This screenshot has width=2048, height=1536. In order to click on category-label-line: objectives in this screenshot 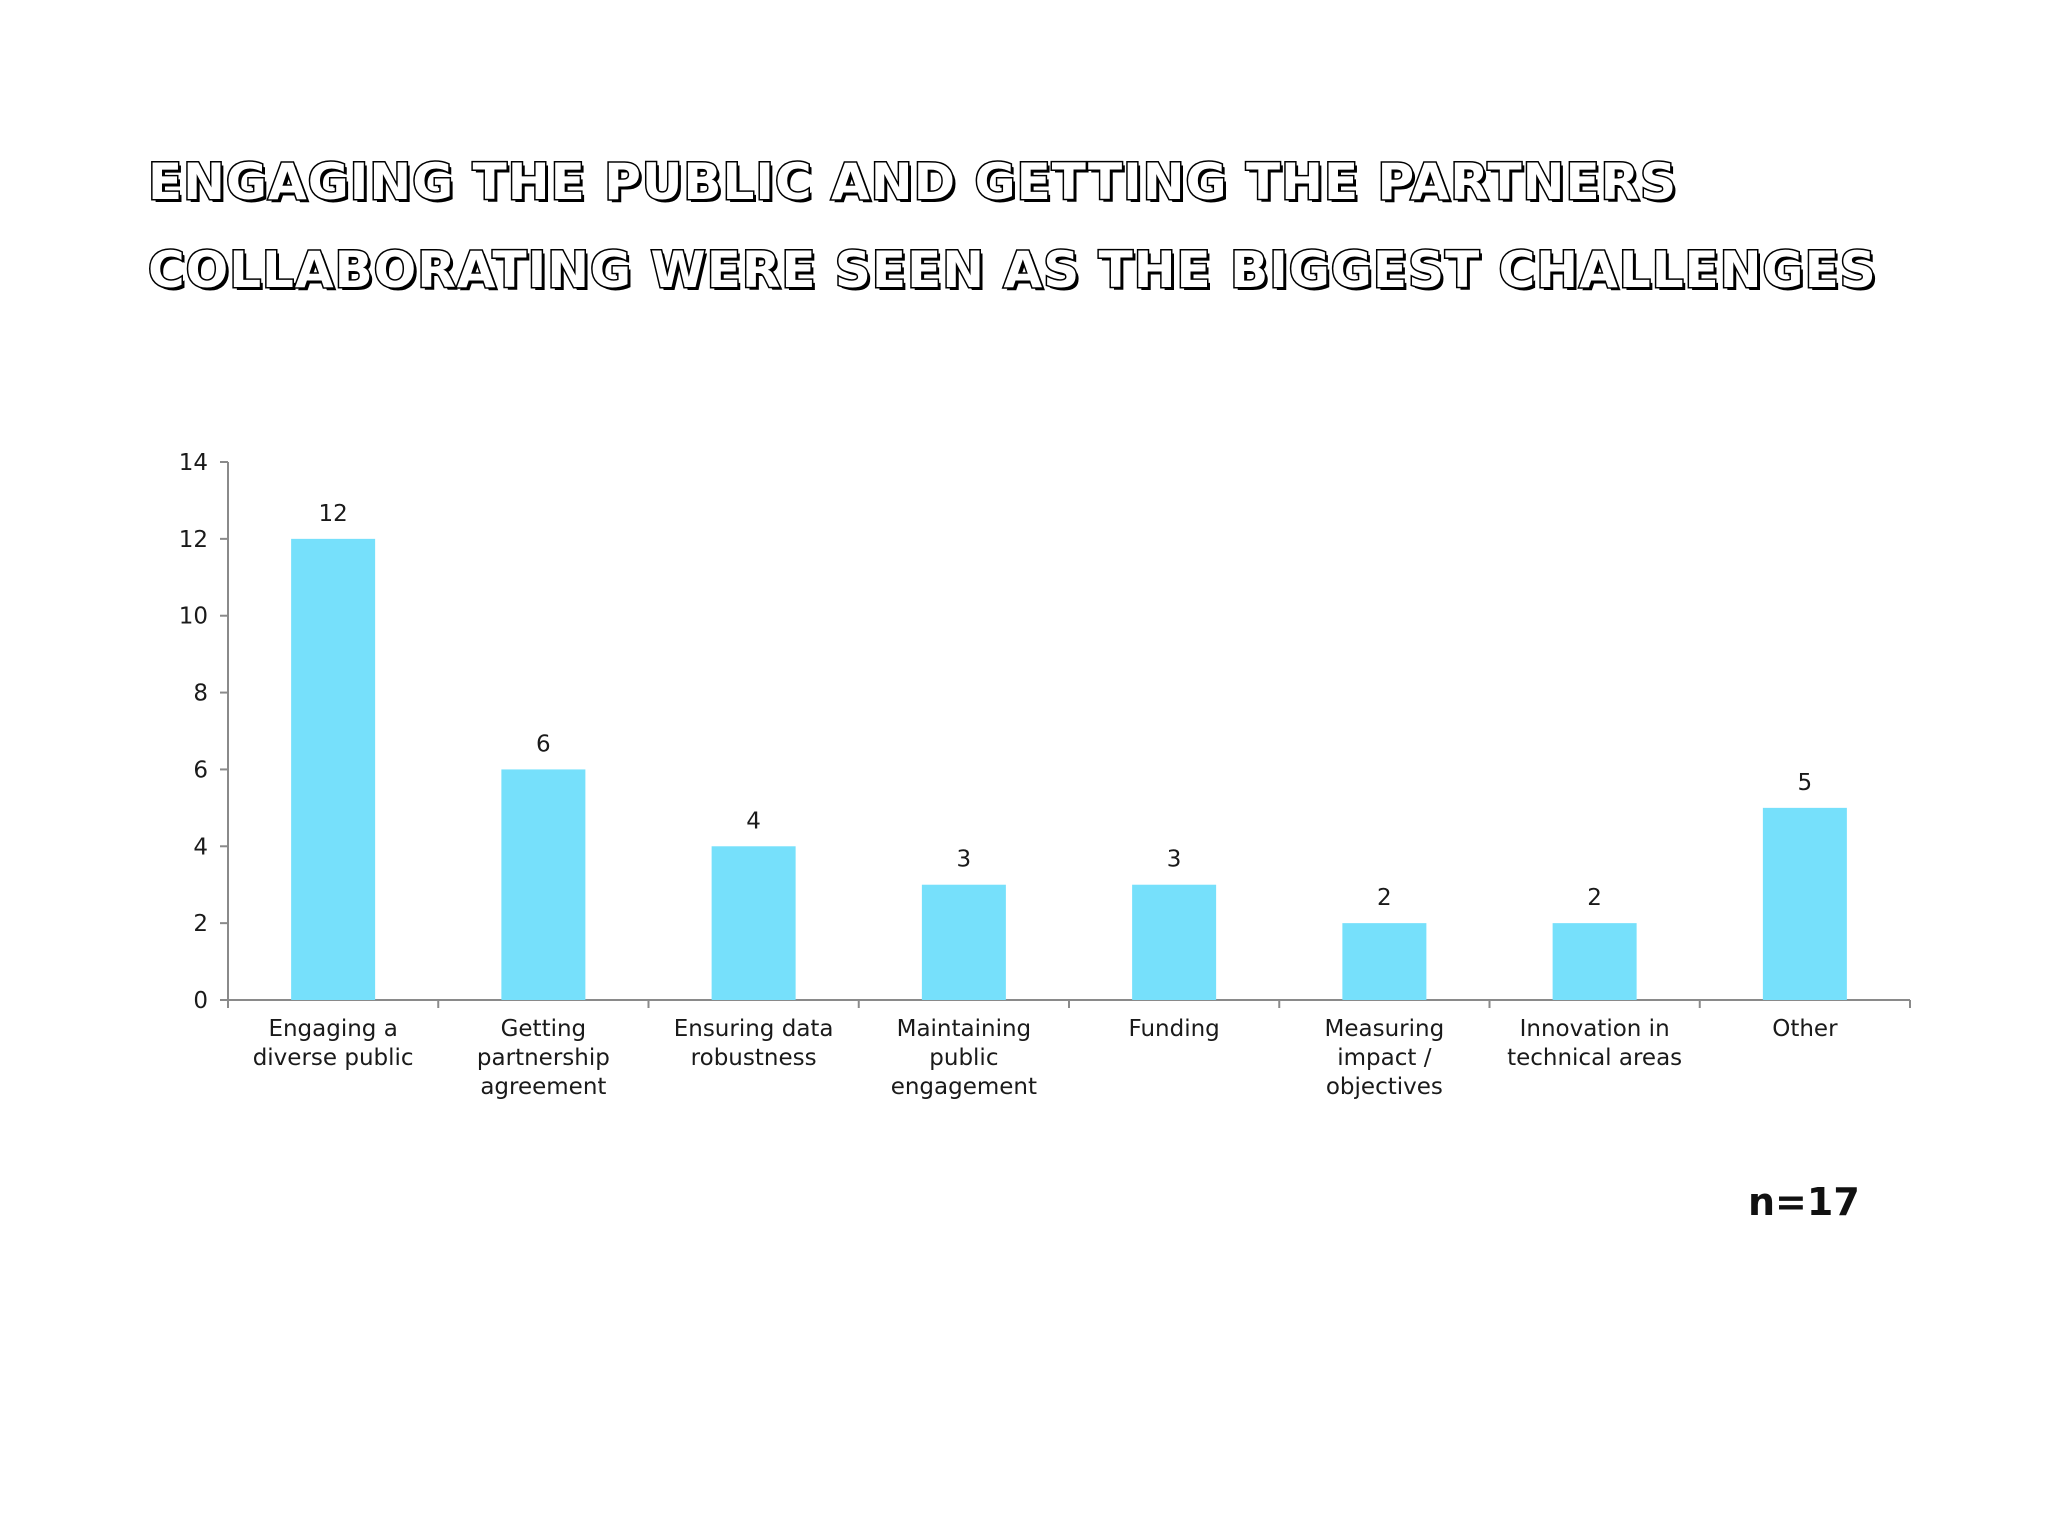, I will do `click(1384, 1087)`.